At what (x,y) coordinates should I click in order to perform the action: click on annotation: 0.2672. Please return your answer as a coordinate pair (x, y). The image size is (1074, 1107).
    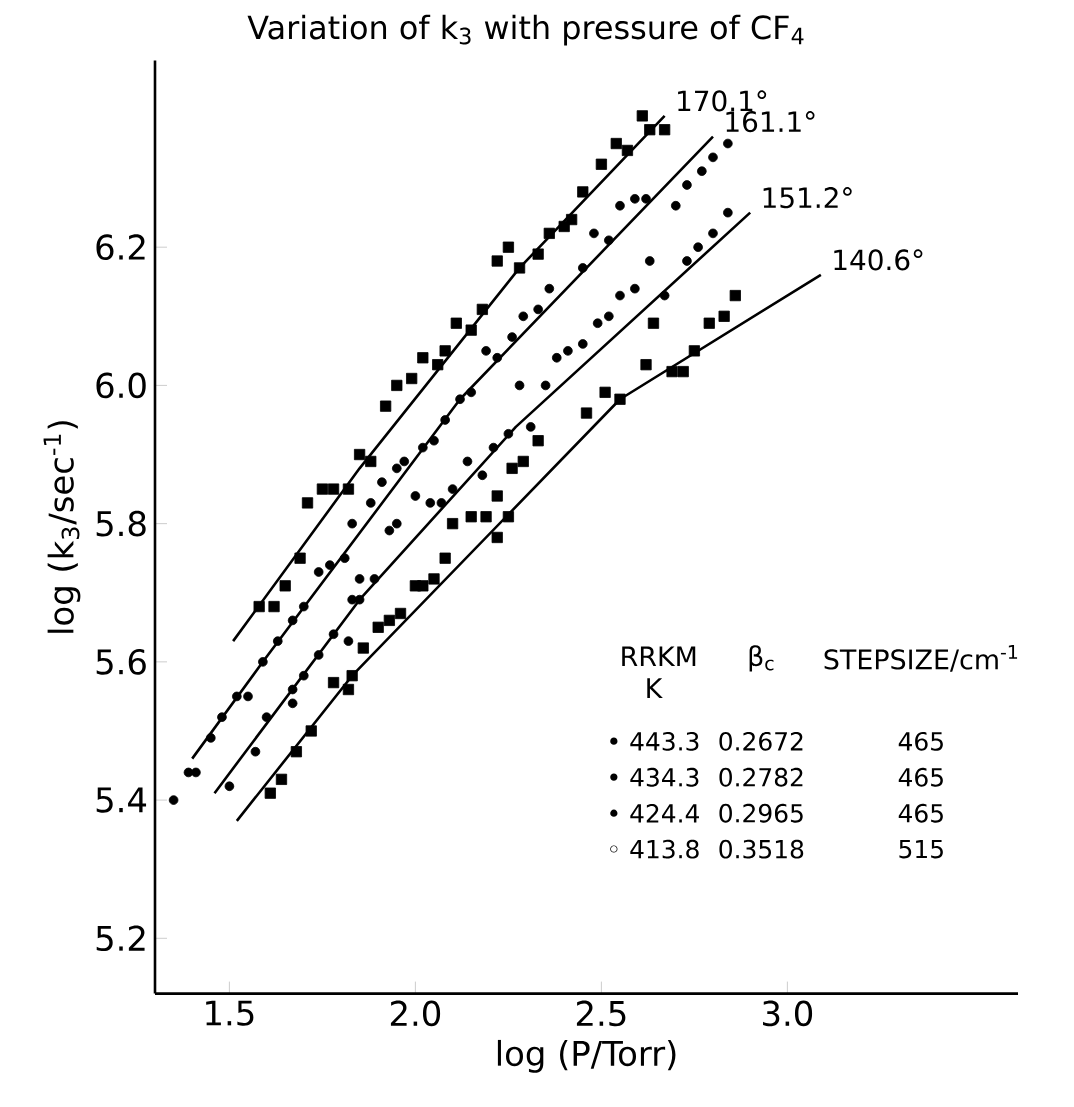
    Looking at the image, I should click on (761, 741).